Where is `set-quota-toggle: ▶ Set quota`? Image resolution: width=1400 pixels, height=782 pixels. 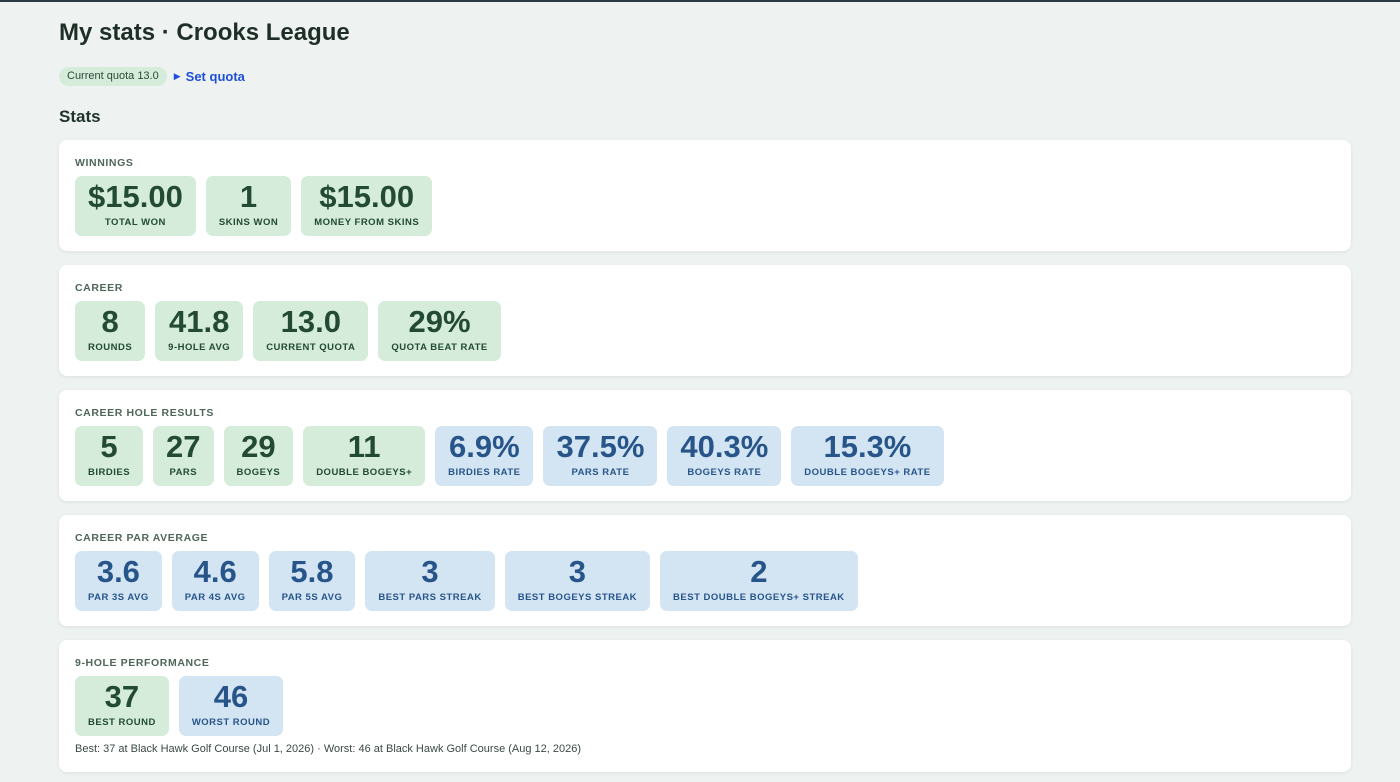 set-quota-toggle: ▶ Set quota is located at coordinates (209, 76).